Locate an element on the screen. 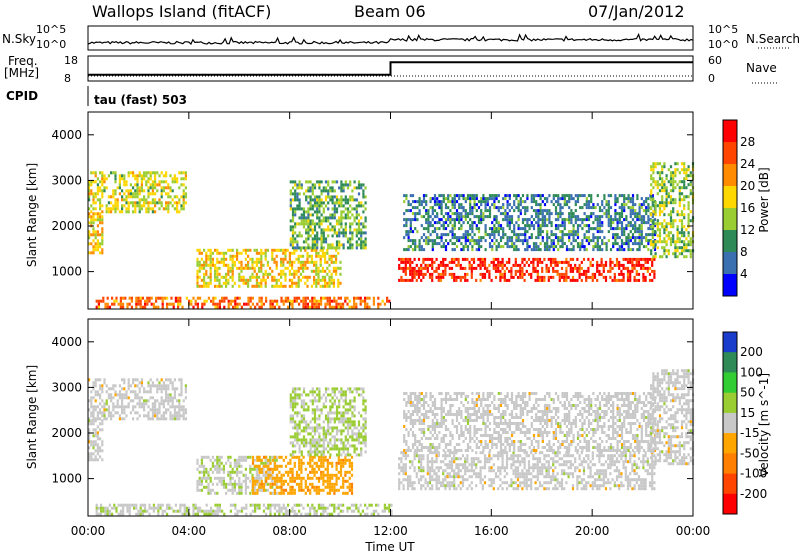 The width and height of the screenshot is (800, 554). colorbar-tick-label: 8 is located at coordinates (744, 252).